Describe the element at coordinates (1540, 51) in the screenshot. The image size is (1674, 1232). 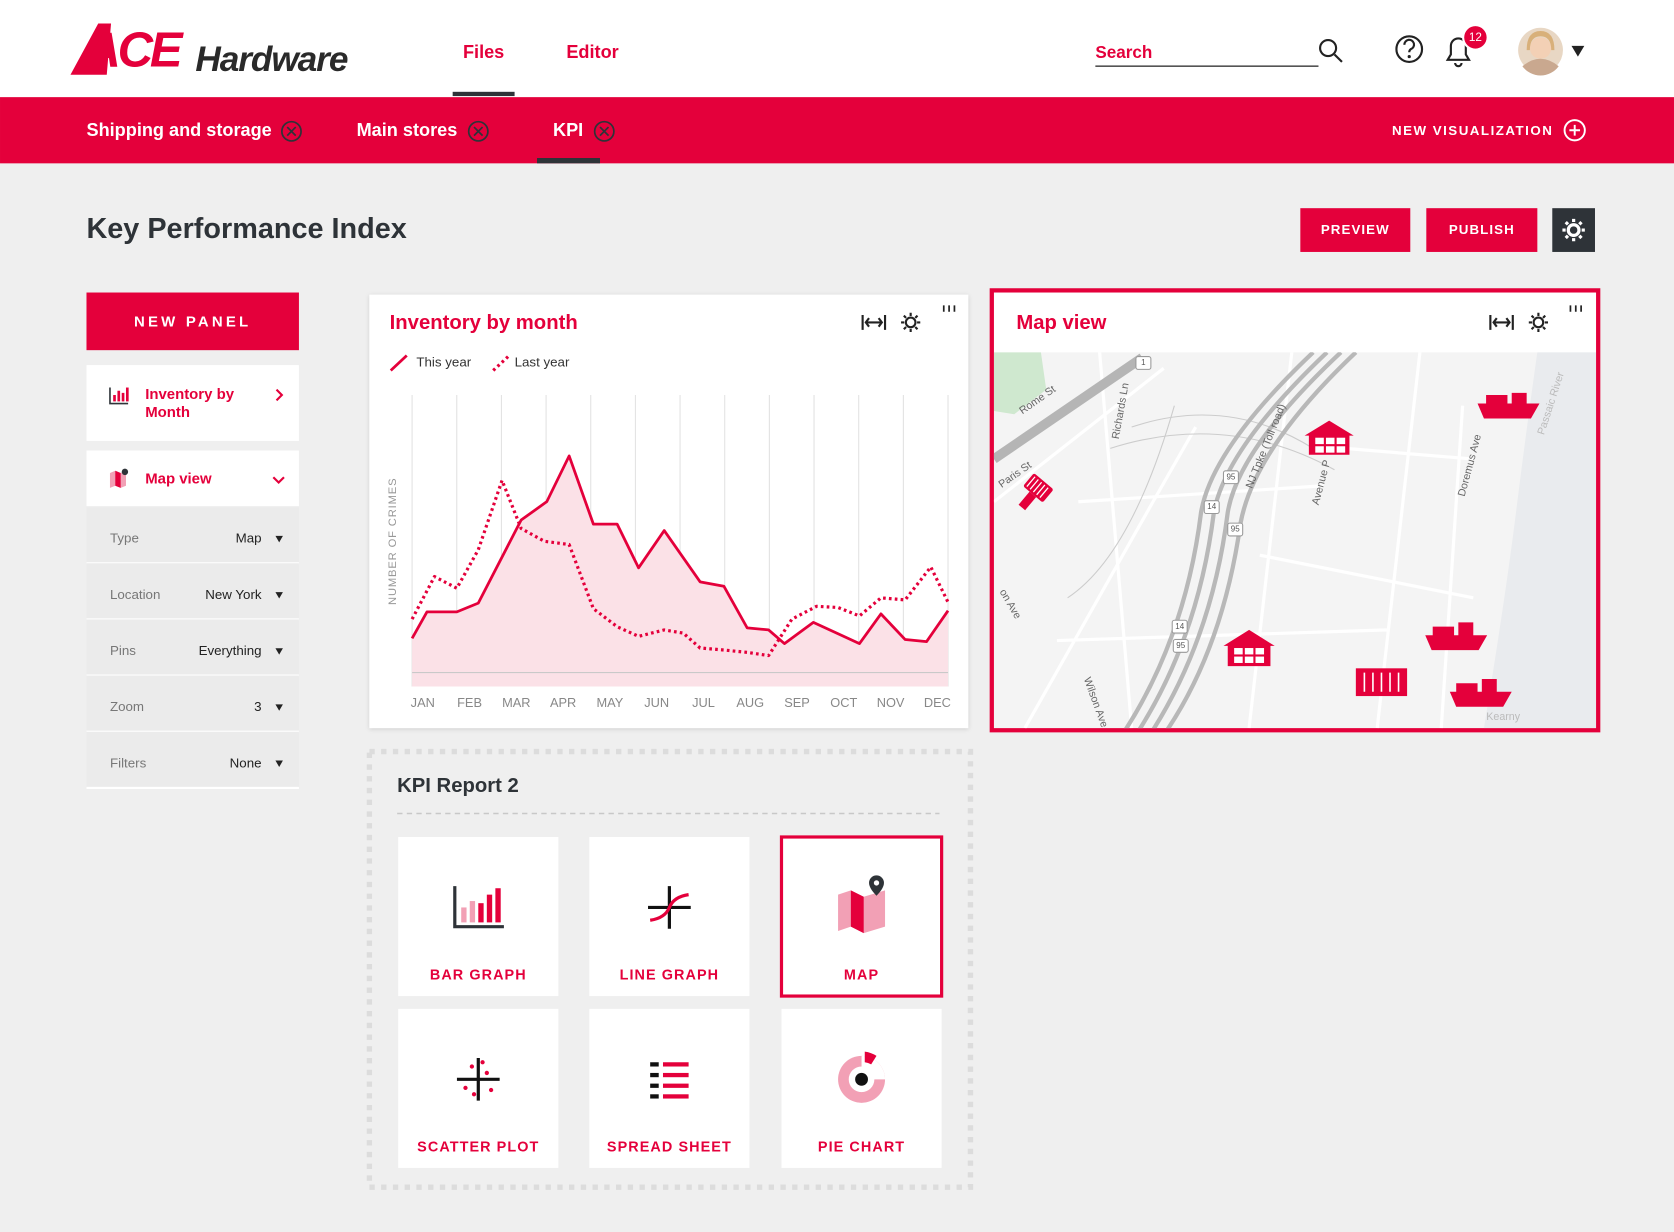
I see `avatar` at that location.